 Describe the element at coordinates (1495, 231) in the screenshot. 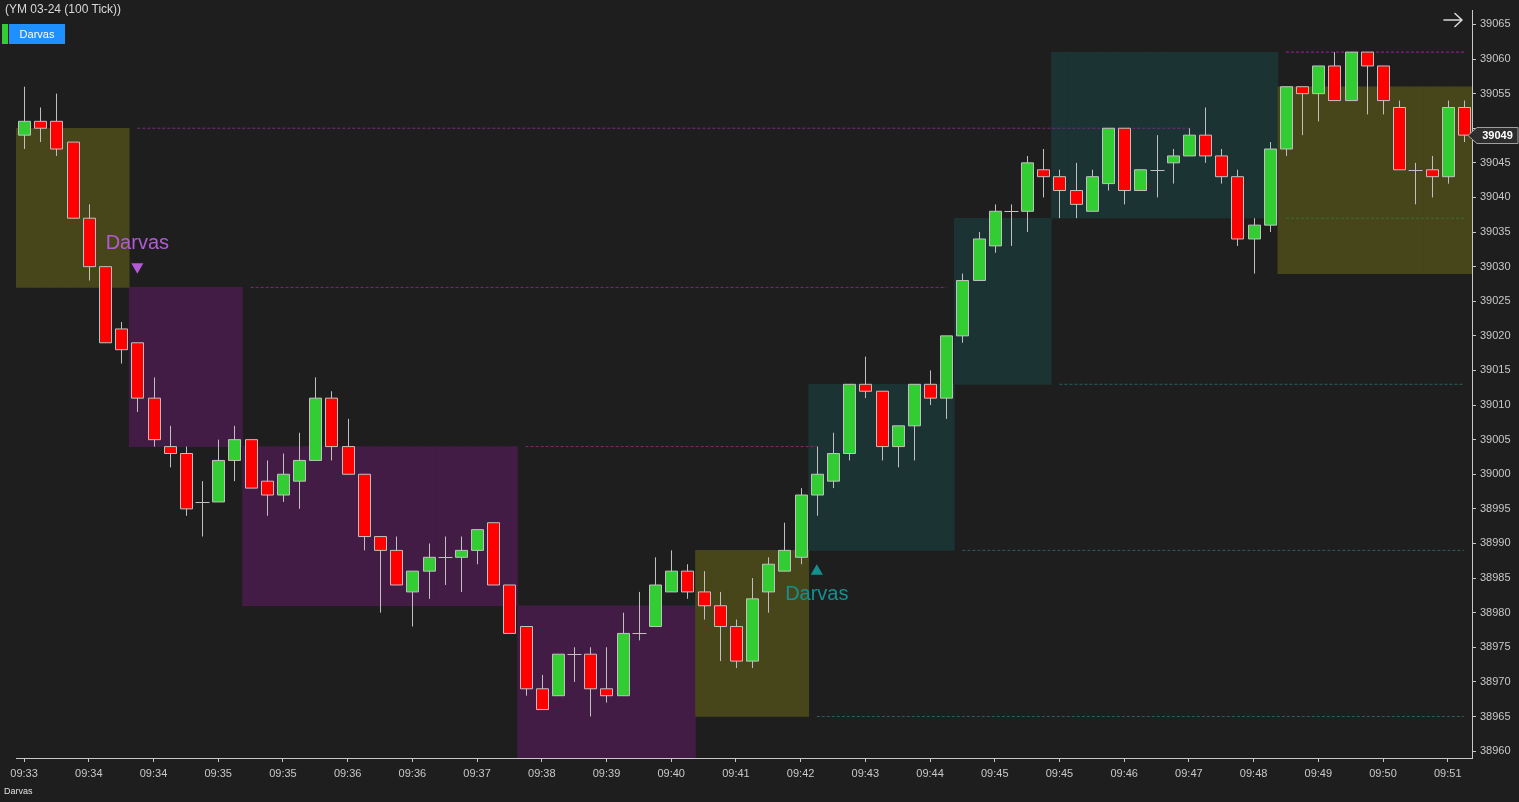

I see `y-tick-label: 39035` at that location.